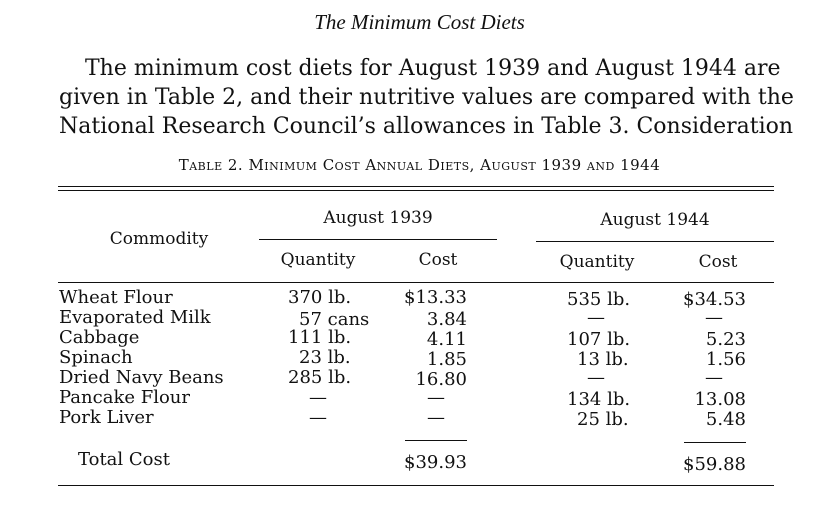  Describe the element at coordinates (597, 262) in the screenshot. I see `quantity-header-1944: Quantity` at that location.